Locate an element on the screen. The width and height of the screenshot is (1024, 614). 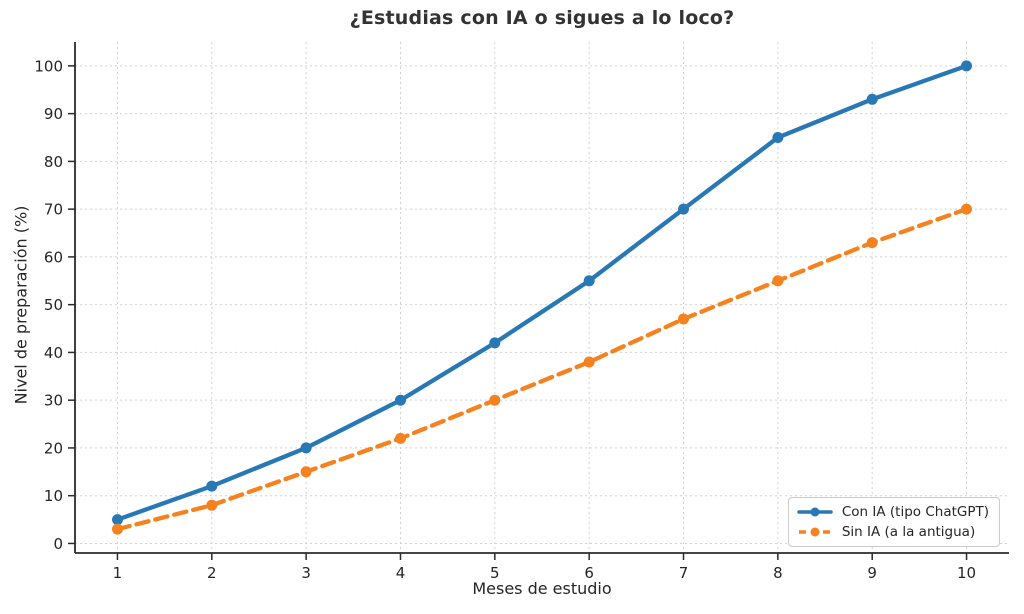
x-tick-label: 8 is located at coordinates (778, 573).